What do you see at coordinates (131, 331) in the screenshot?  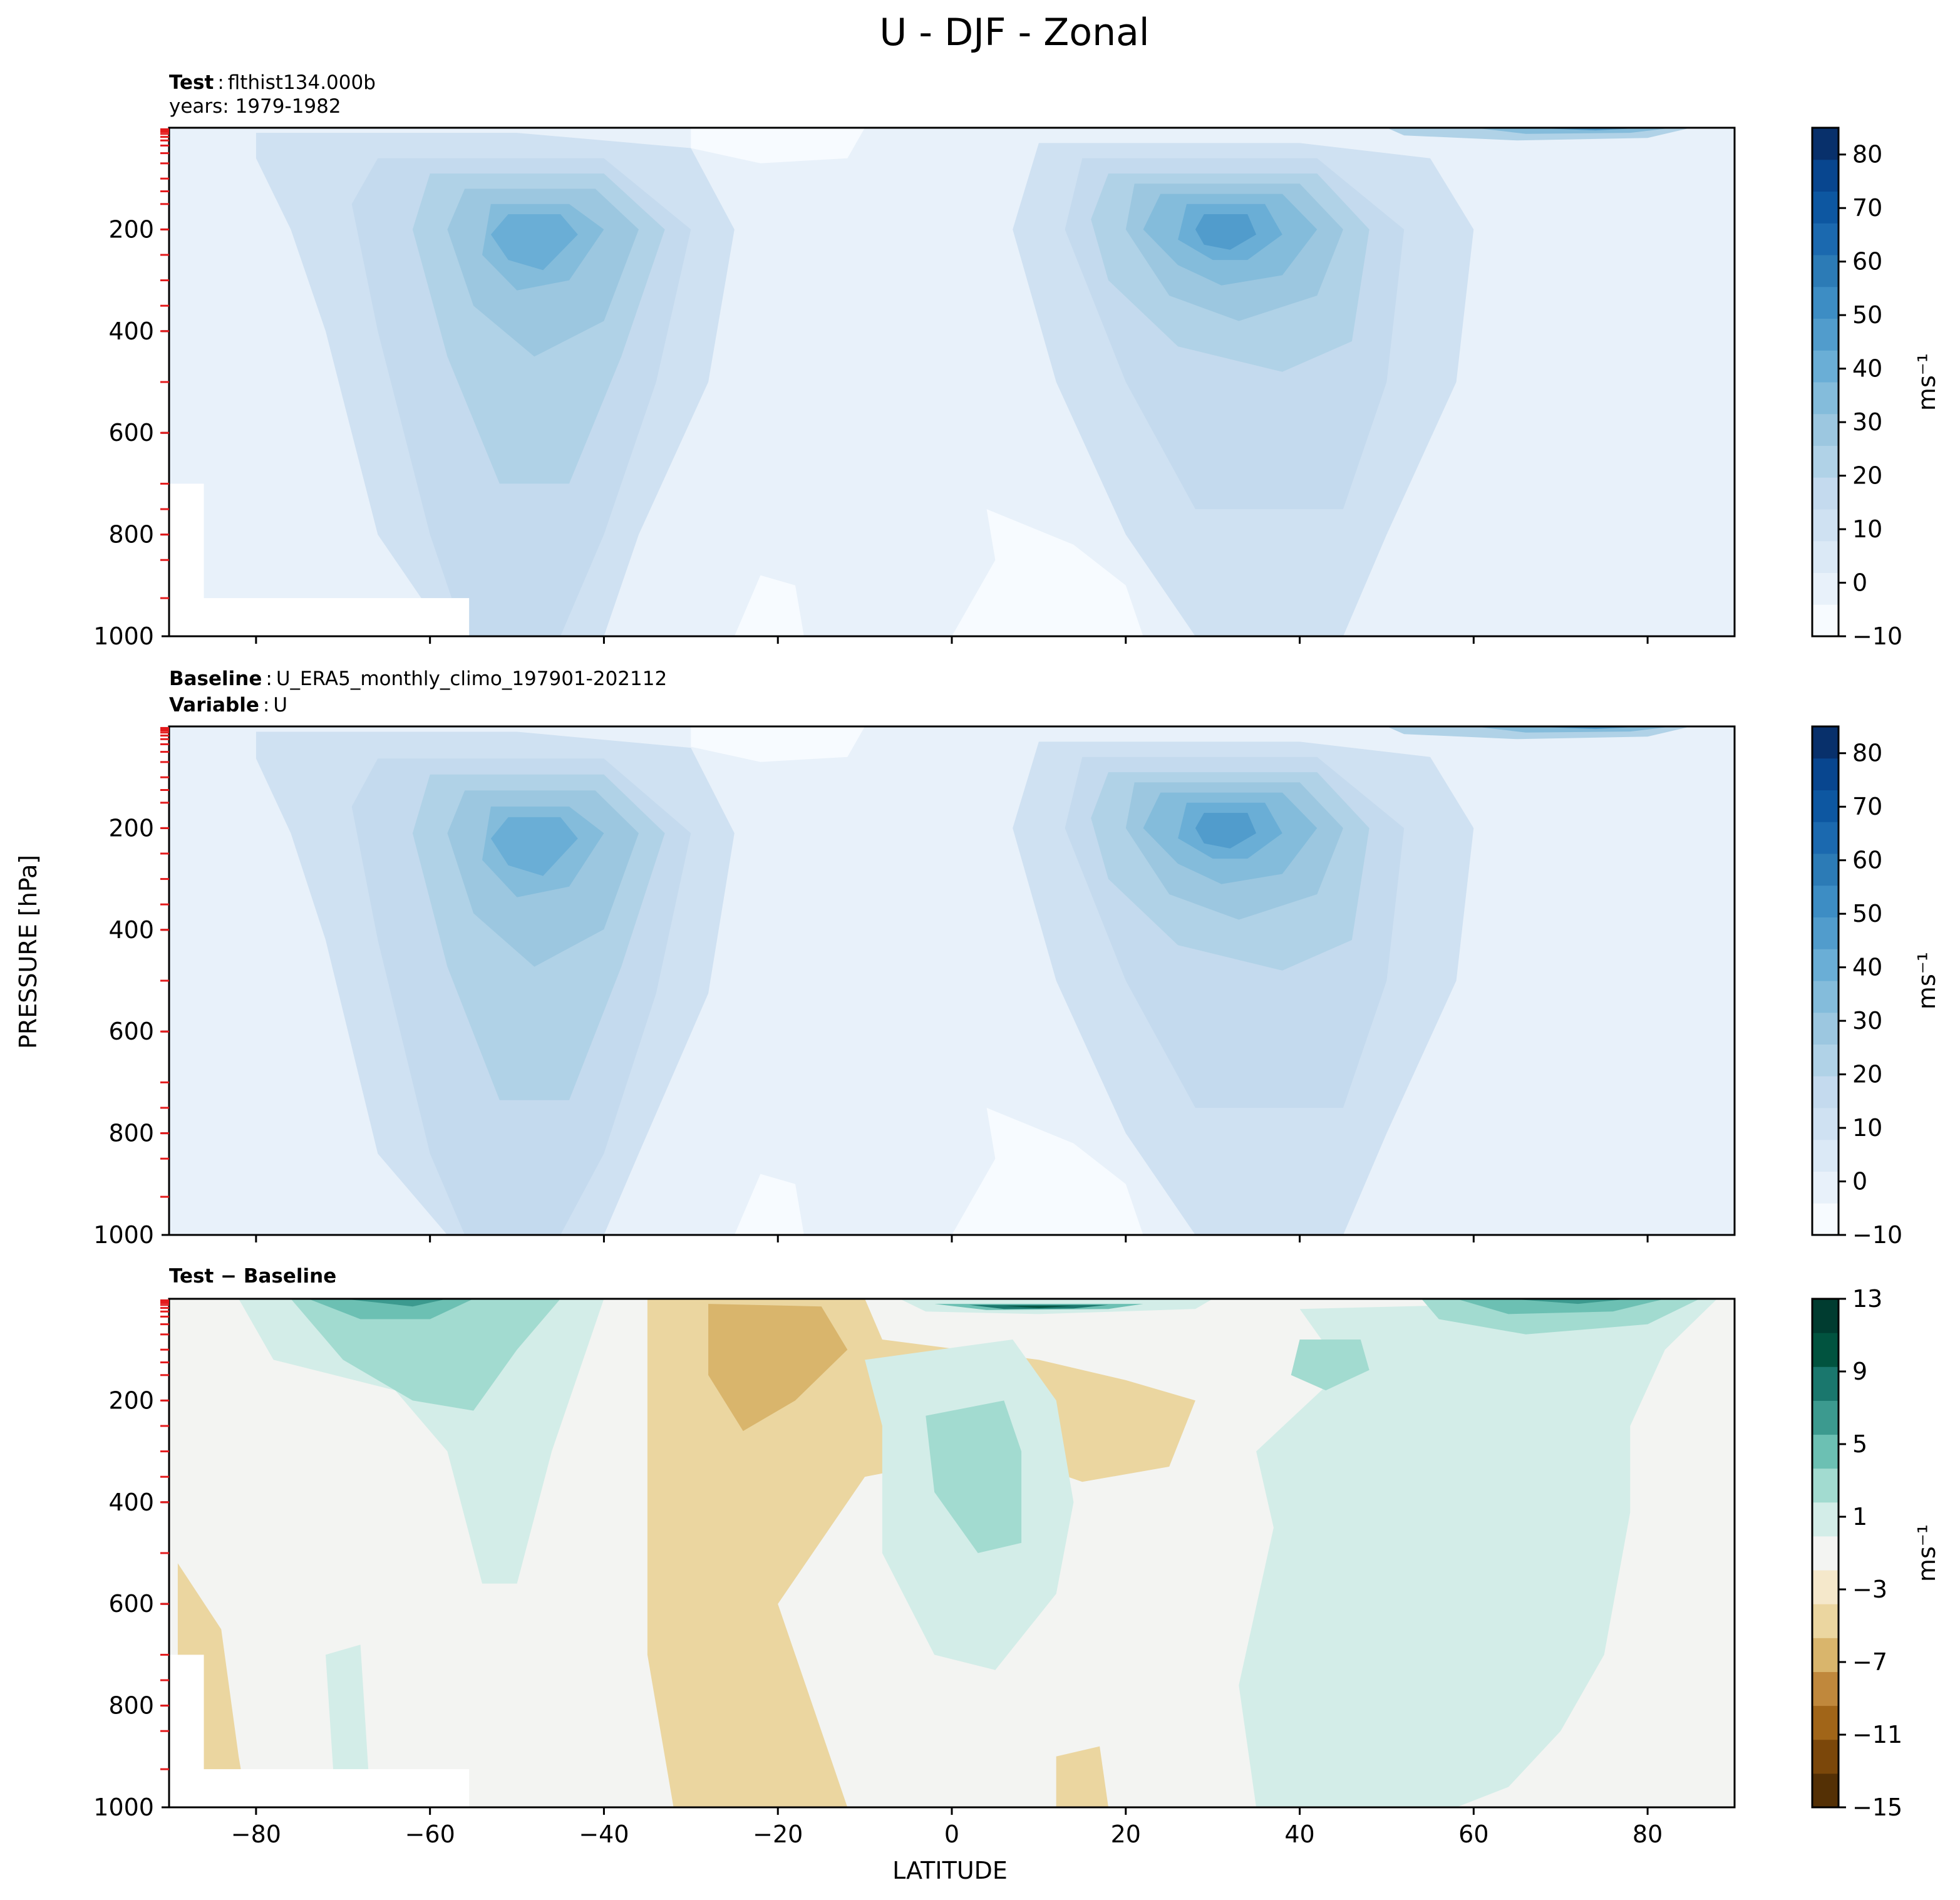 I see `y-tick-label: 400` at bounding box center [131, 331].